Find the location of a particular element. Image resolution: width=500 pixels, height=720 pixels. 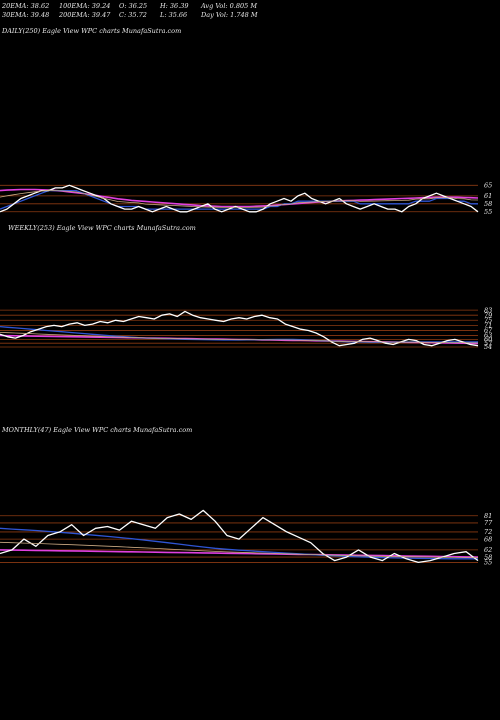

weekly-ema-mid-line is located at coordinates (239, 338).